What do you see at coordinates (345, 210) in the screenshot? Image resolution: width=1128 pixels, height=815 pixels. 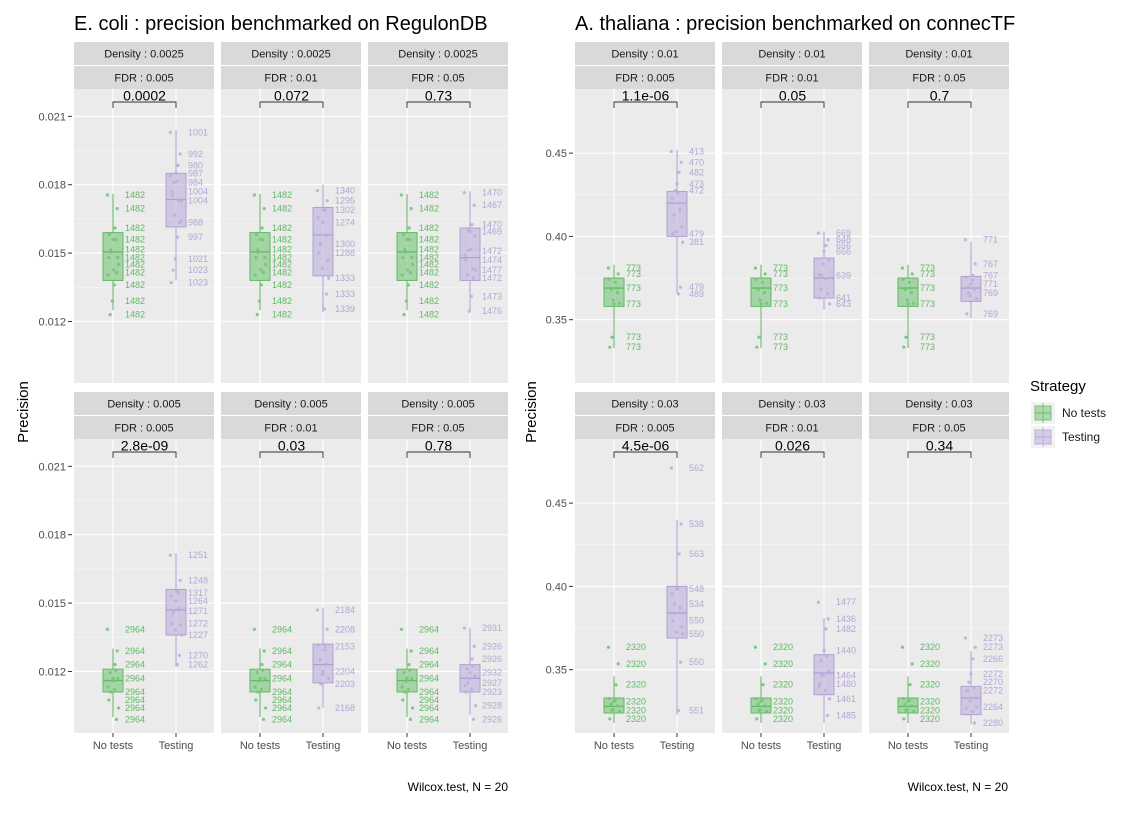 I see `point-label: 1302` at bounding box center [345, 210].